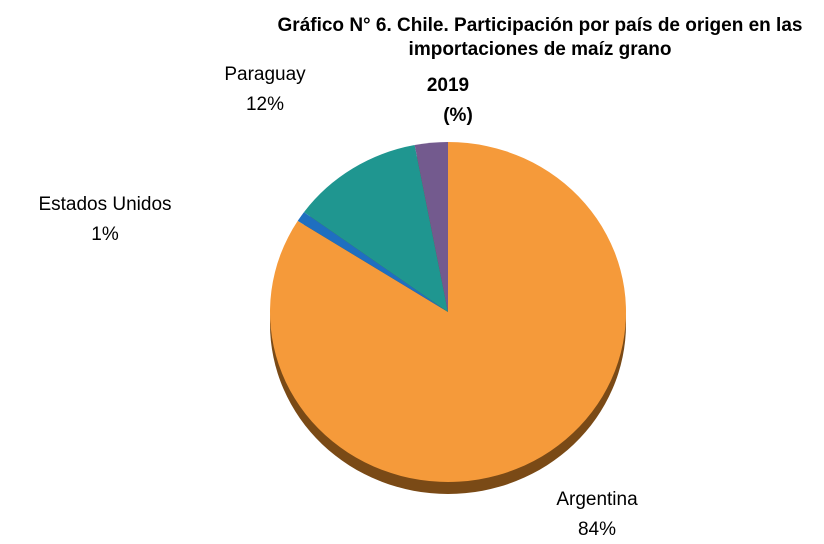 The image size is (824, 544). Describe the element at coordinates (265, 74) in the screenshot. I see `slice-label: Paraguay` at that location.